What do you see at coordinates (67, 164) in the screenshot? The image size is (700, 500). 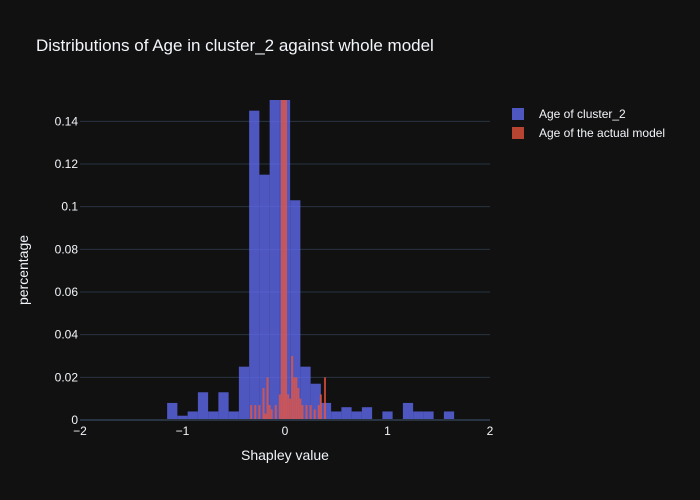 I see `y-tick-label: 0.12` at bounding box center [67, 164].